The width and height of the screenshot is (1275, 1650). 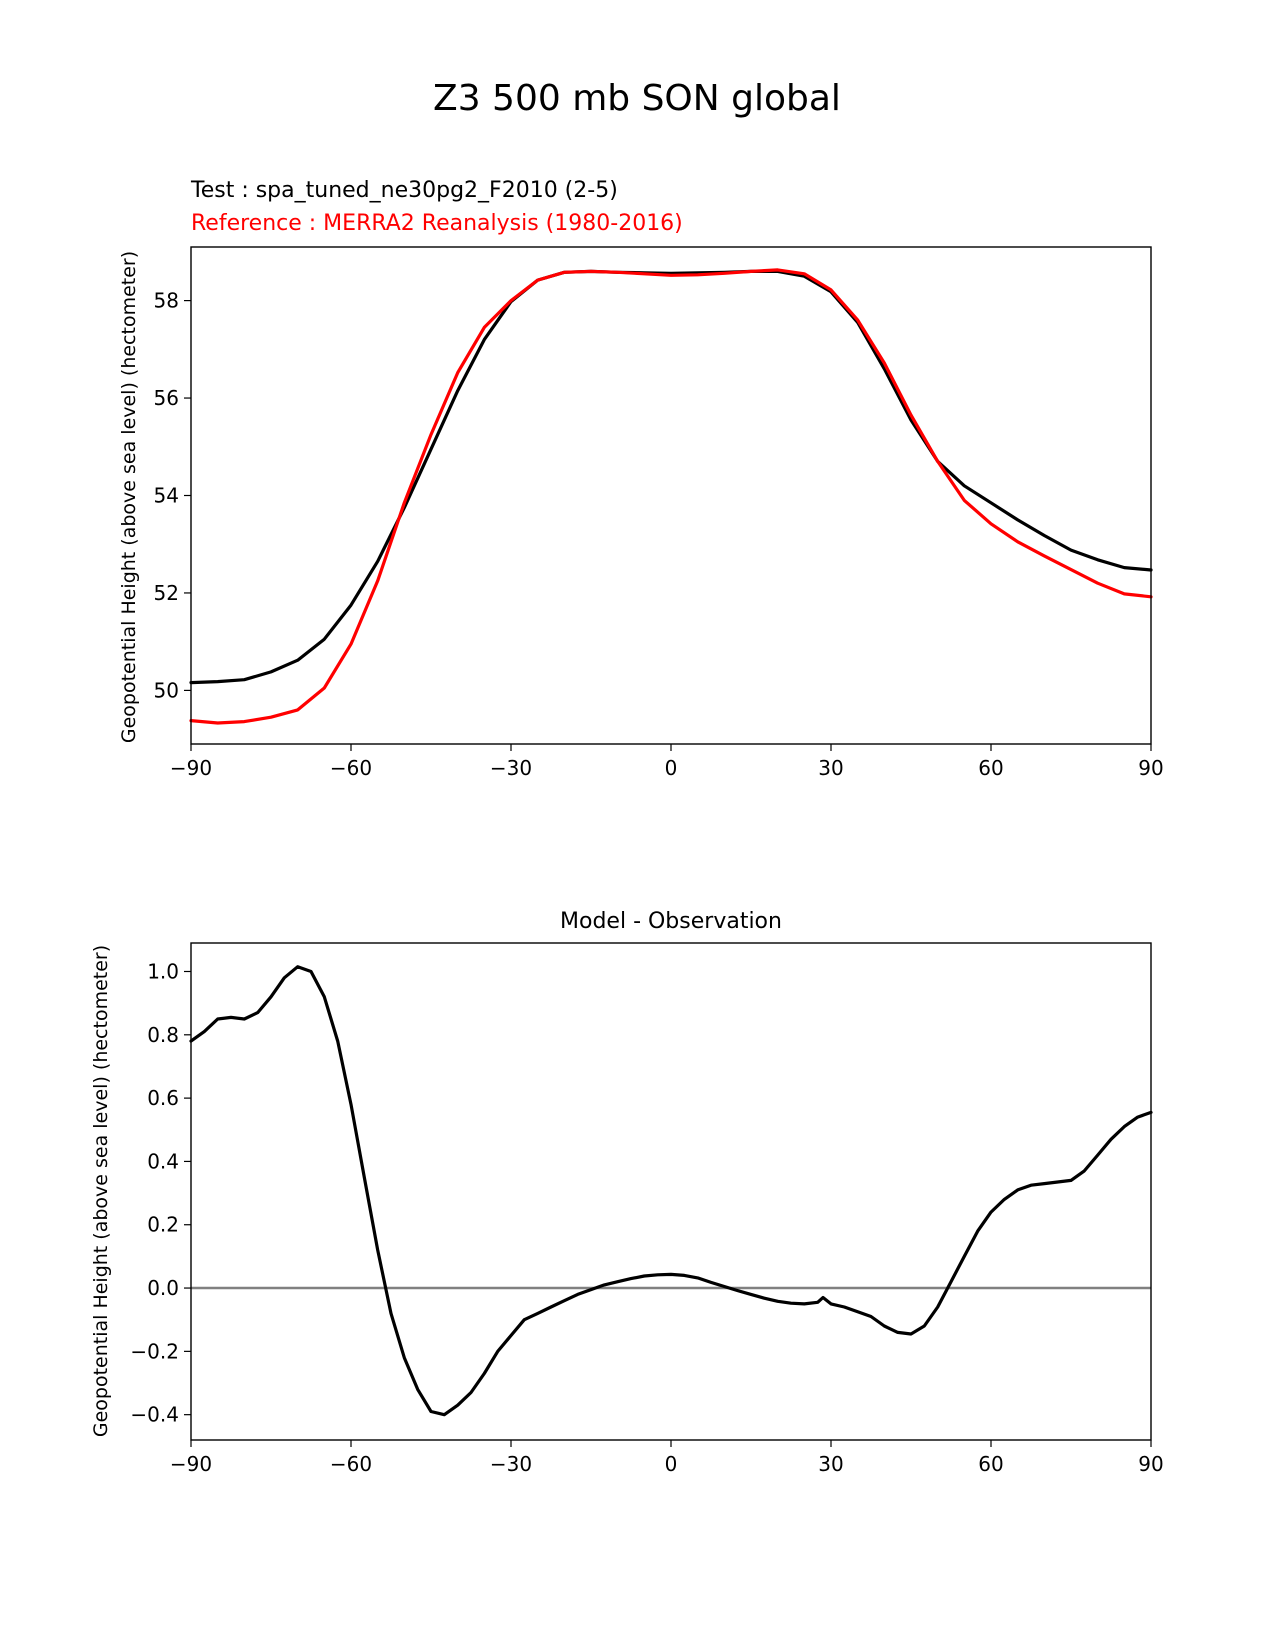 I want to click on bottom-ytick-label: −0.2, so click(x=154, y=1351).